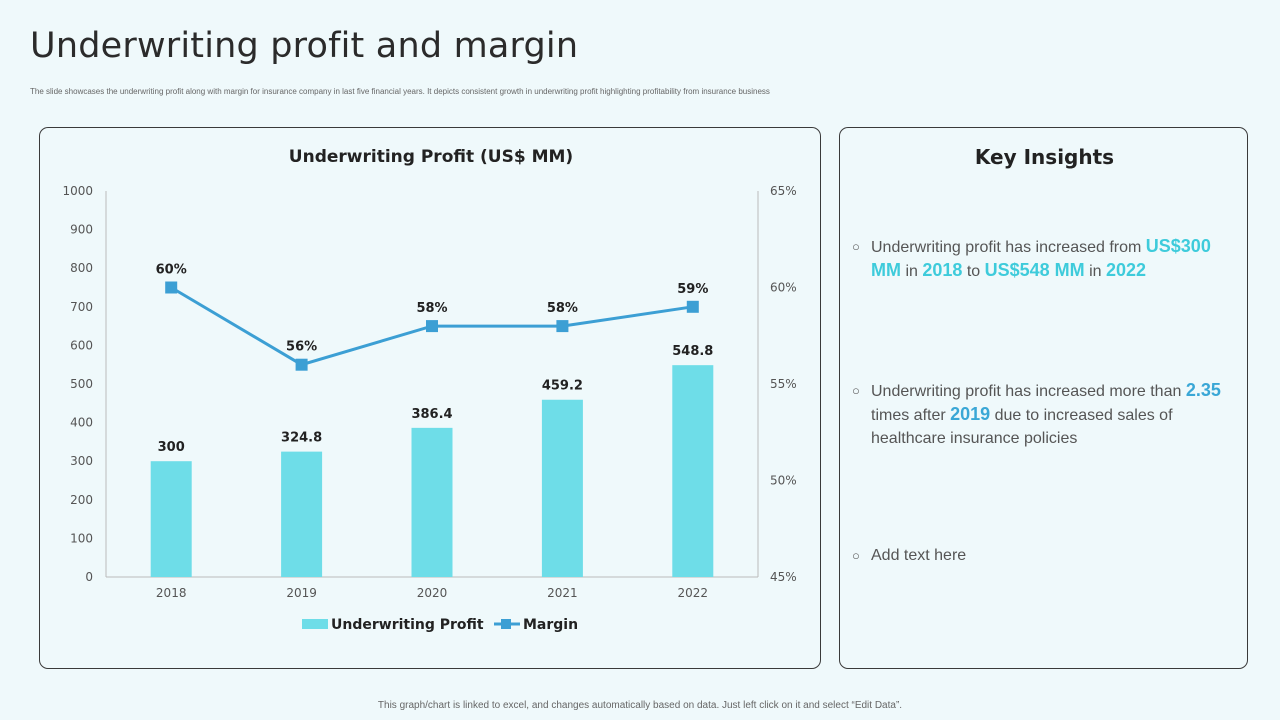 This screenshot has width=1280, height=720. I want to click on y-tick-label: 600, so click(81, 345).